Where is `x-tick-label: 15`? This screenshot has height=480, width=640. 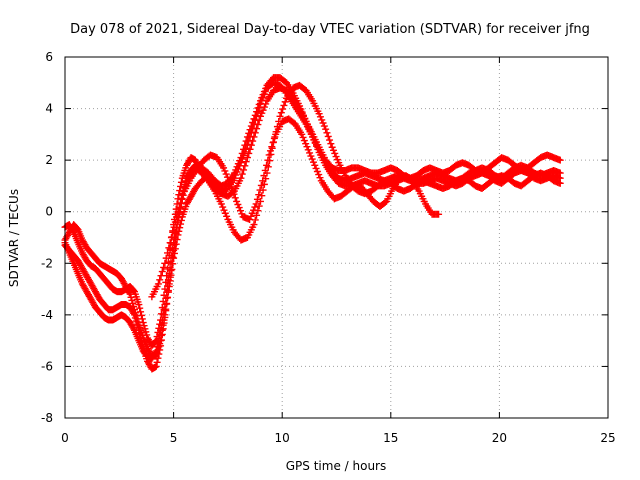 x-tick-label: 15 is located at coordinates (390, 438).